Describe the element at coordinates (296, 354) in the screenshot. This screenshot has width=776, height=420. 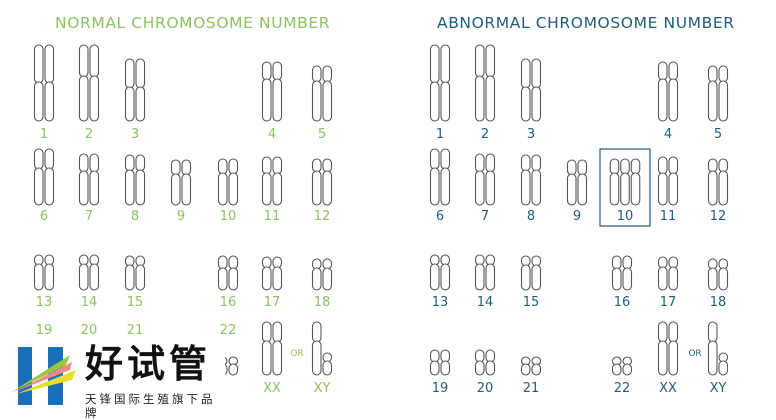
I see `or-label: OR` at that location.